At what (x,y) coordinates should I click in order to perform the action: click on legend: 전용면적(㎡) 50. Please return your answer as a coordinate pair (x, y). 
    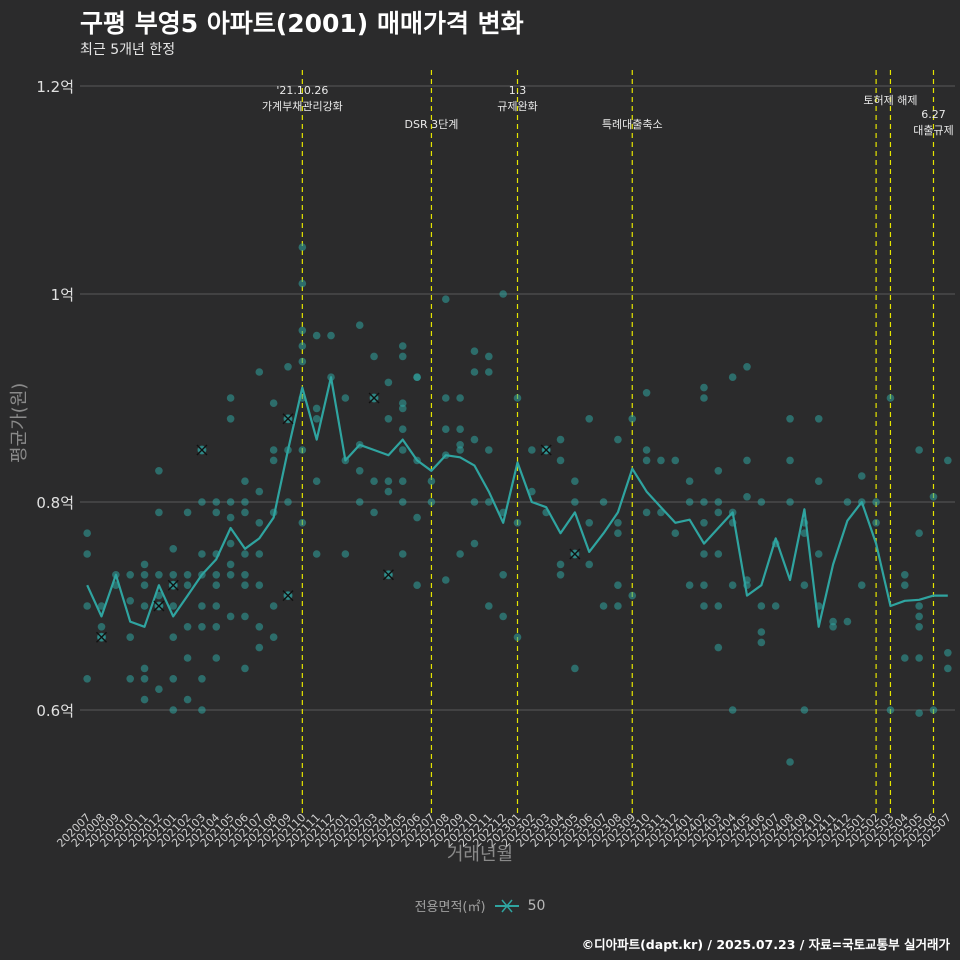
    Looking at the image, I should click on (480, 906).